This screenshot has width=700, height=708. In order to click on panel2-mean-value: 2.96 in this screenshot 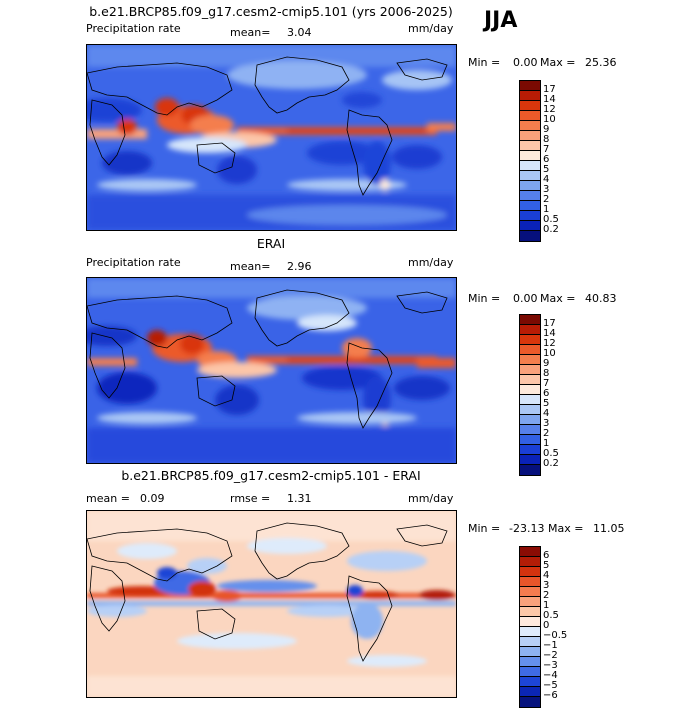, I will do `click(299, 266)`.